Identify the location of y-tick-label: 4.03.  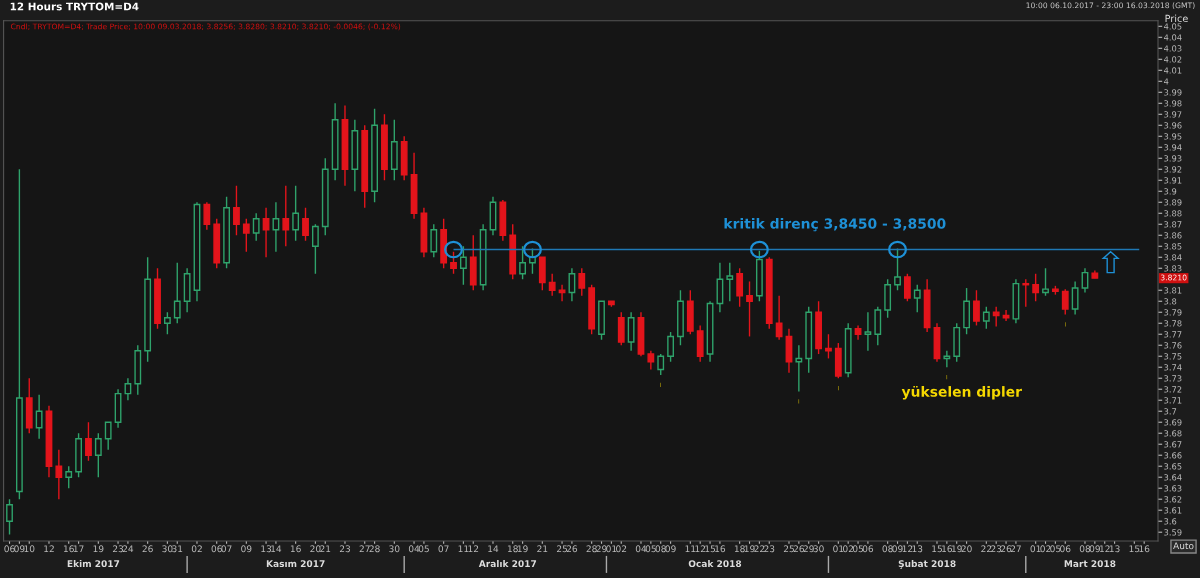
(1172, 48).